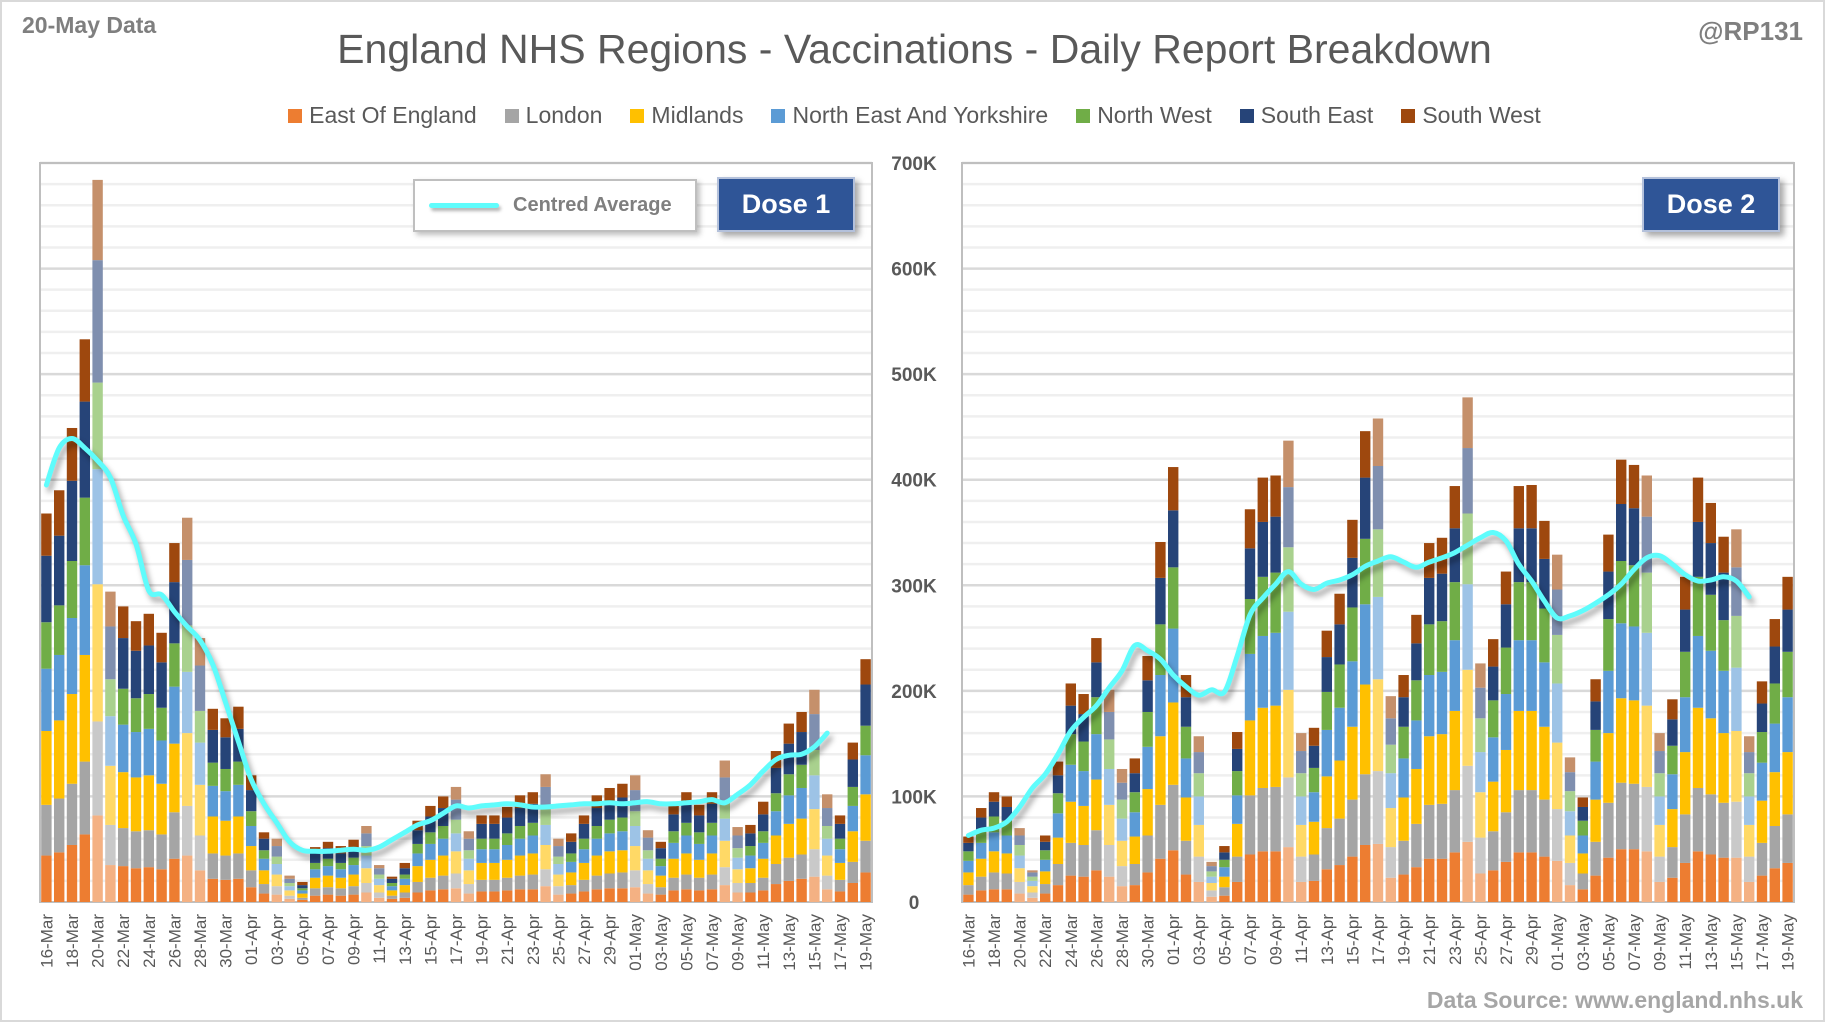 This screenshot has height=1022, width=1825. What do you see at coordinates (914, 375) in the screenshot?
I see `y-tick-label: 500K` at bounding box center [914, 375].